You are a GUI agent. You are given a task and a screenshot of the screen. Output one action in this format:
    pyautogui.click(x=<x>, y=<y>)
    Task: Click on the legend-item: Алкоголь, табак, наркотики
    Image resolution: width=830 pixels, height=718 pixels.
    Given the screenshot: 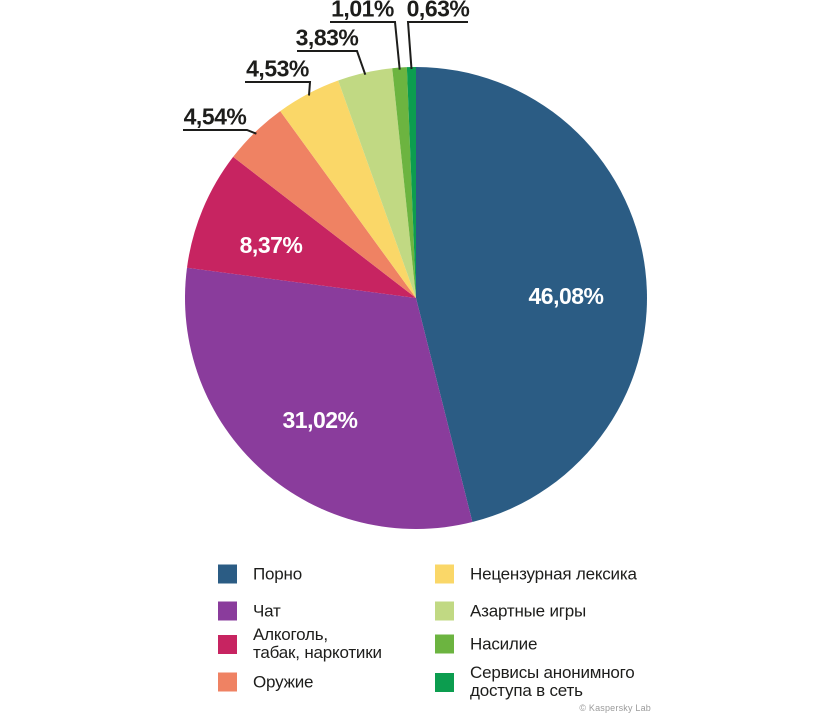 What is the action you would take?
    pyautogui.click(x=300, y=644)
    